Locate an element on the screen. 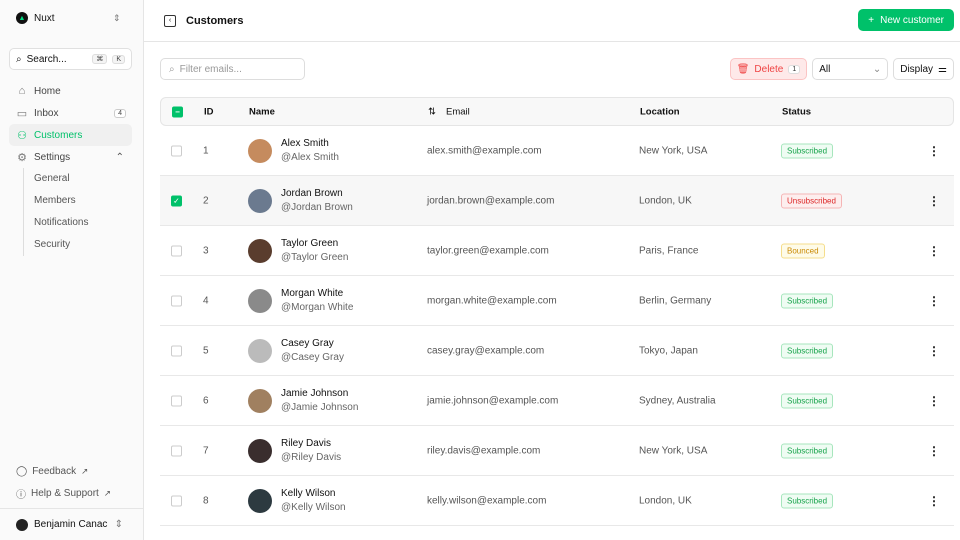 The image size is (960, 540). customer-id: 4 is located at coordinates (206, 300).